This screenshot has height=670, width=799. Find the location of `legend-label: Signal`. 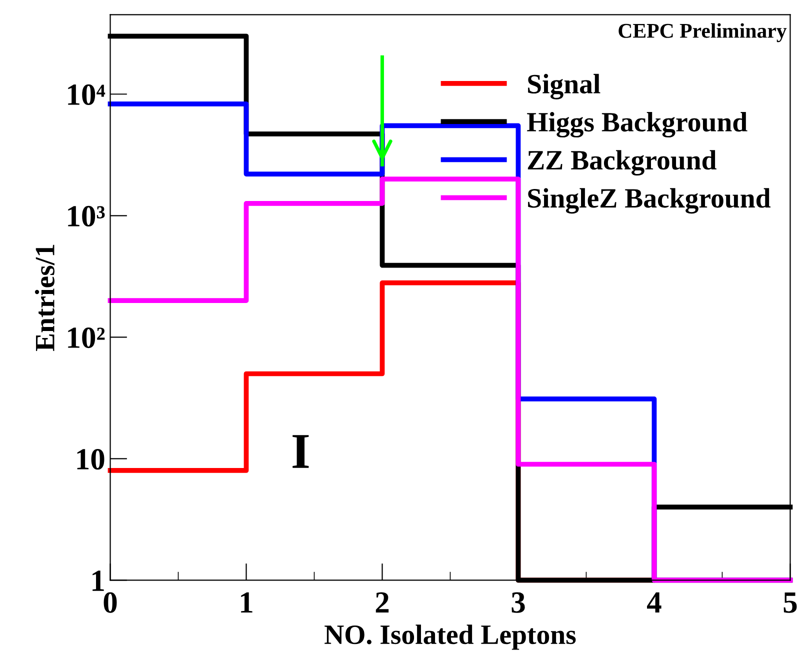

legend-label: Signal is located at coordinates (564, 87).